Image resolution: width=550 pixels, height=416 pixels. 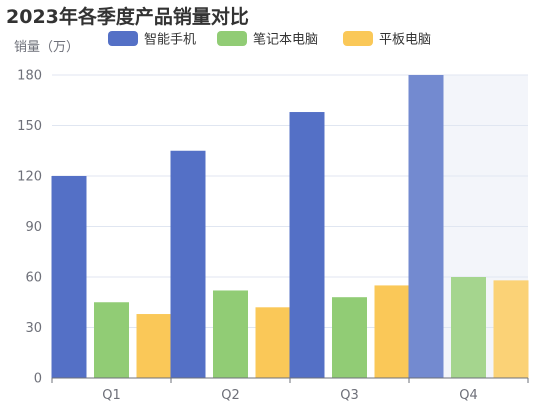 What do you see at coordinates (127, 17) in the screenshot?
I see `chart-title: 2023年各季度产品销量对比` at bounding box center [127, 17].